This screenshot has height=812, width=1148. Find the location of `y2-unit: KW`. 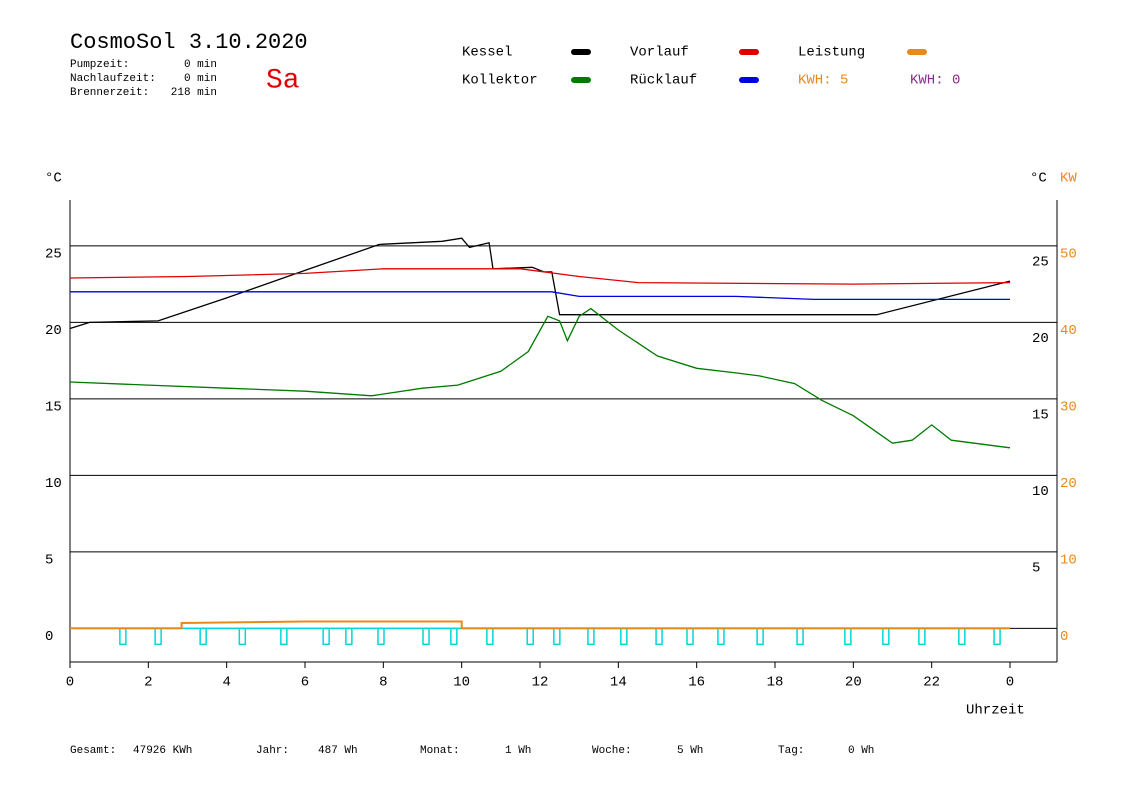

y2-unit: KW is located at coordinates (1068, 179).